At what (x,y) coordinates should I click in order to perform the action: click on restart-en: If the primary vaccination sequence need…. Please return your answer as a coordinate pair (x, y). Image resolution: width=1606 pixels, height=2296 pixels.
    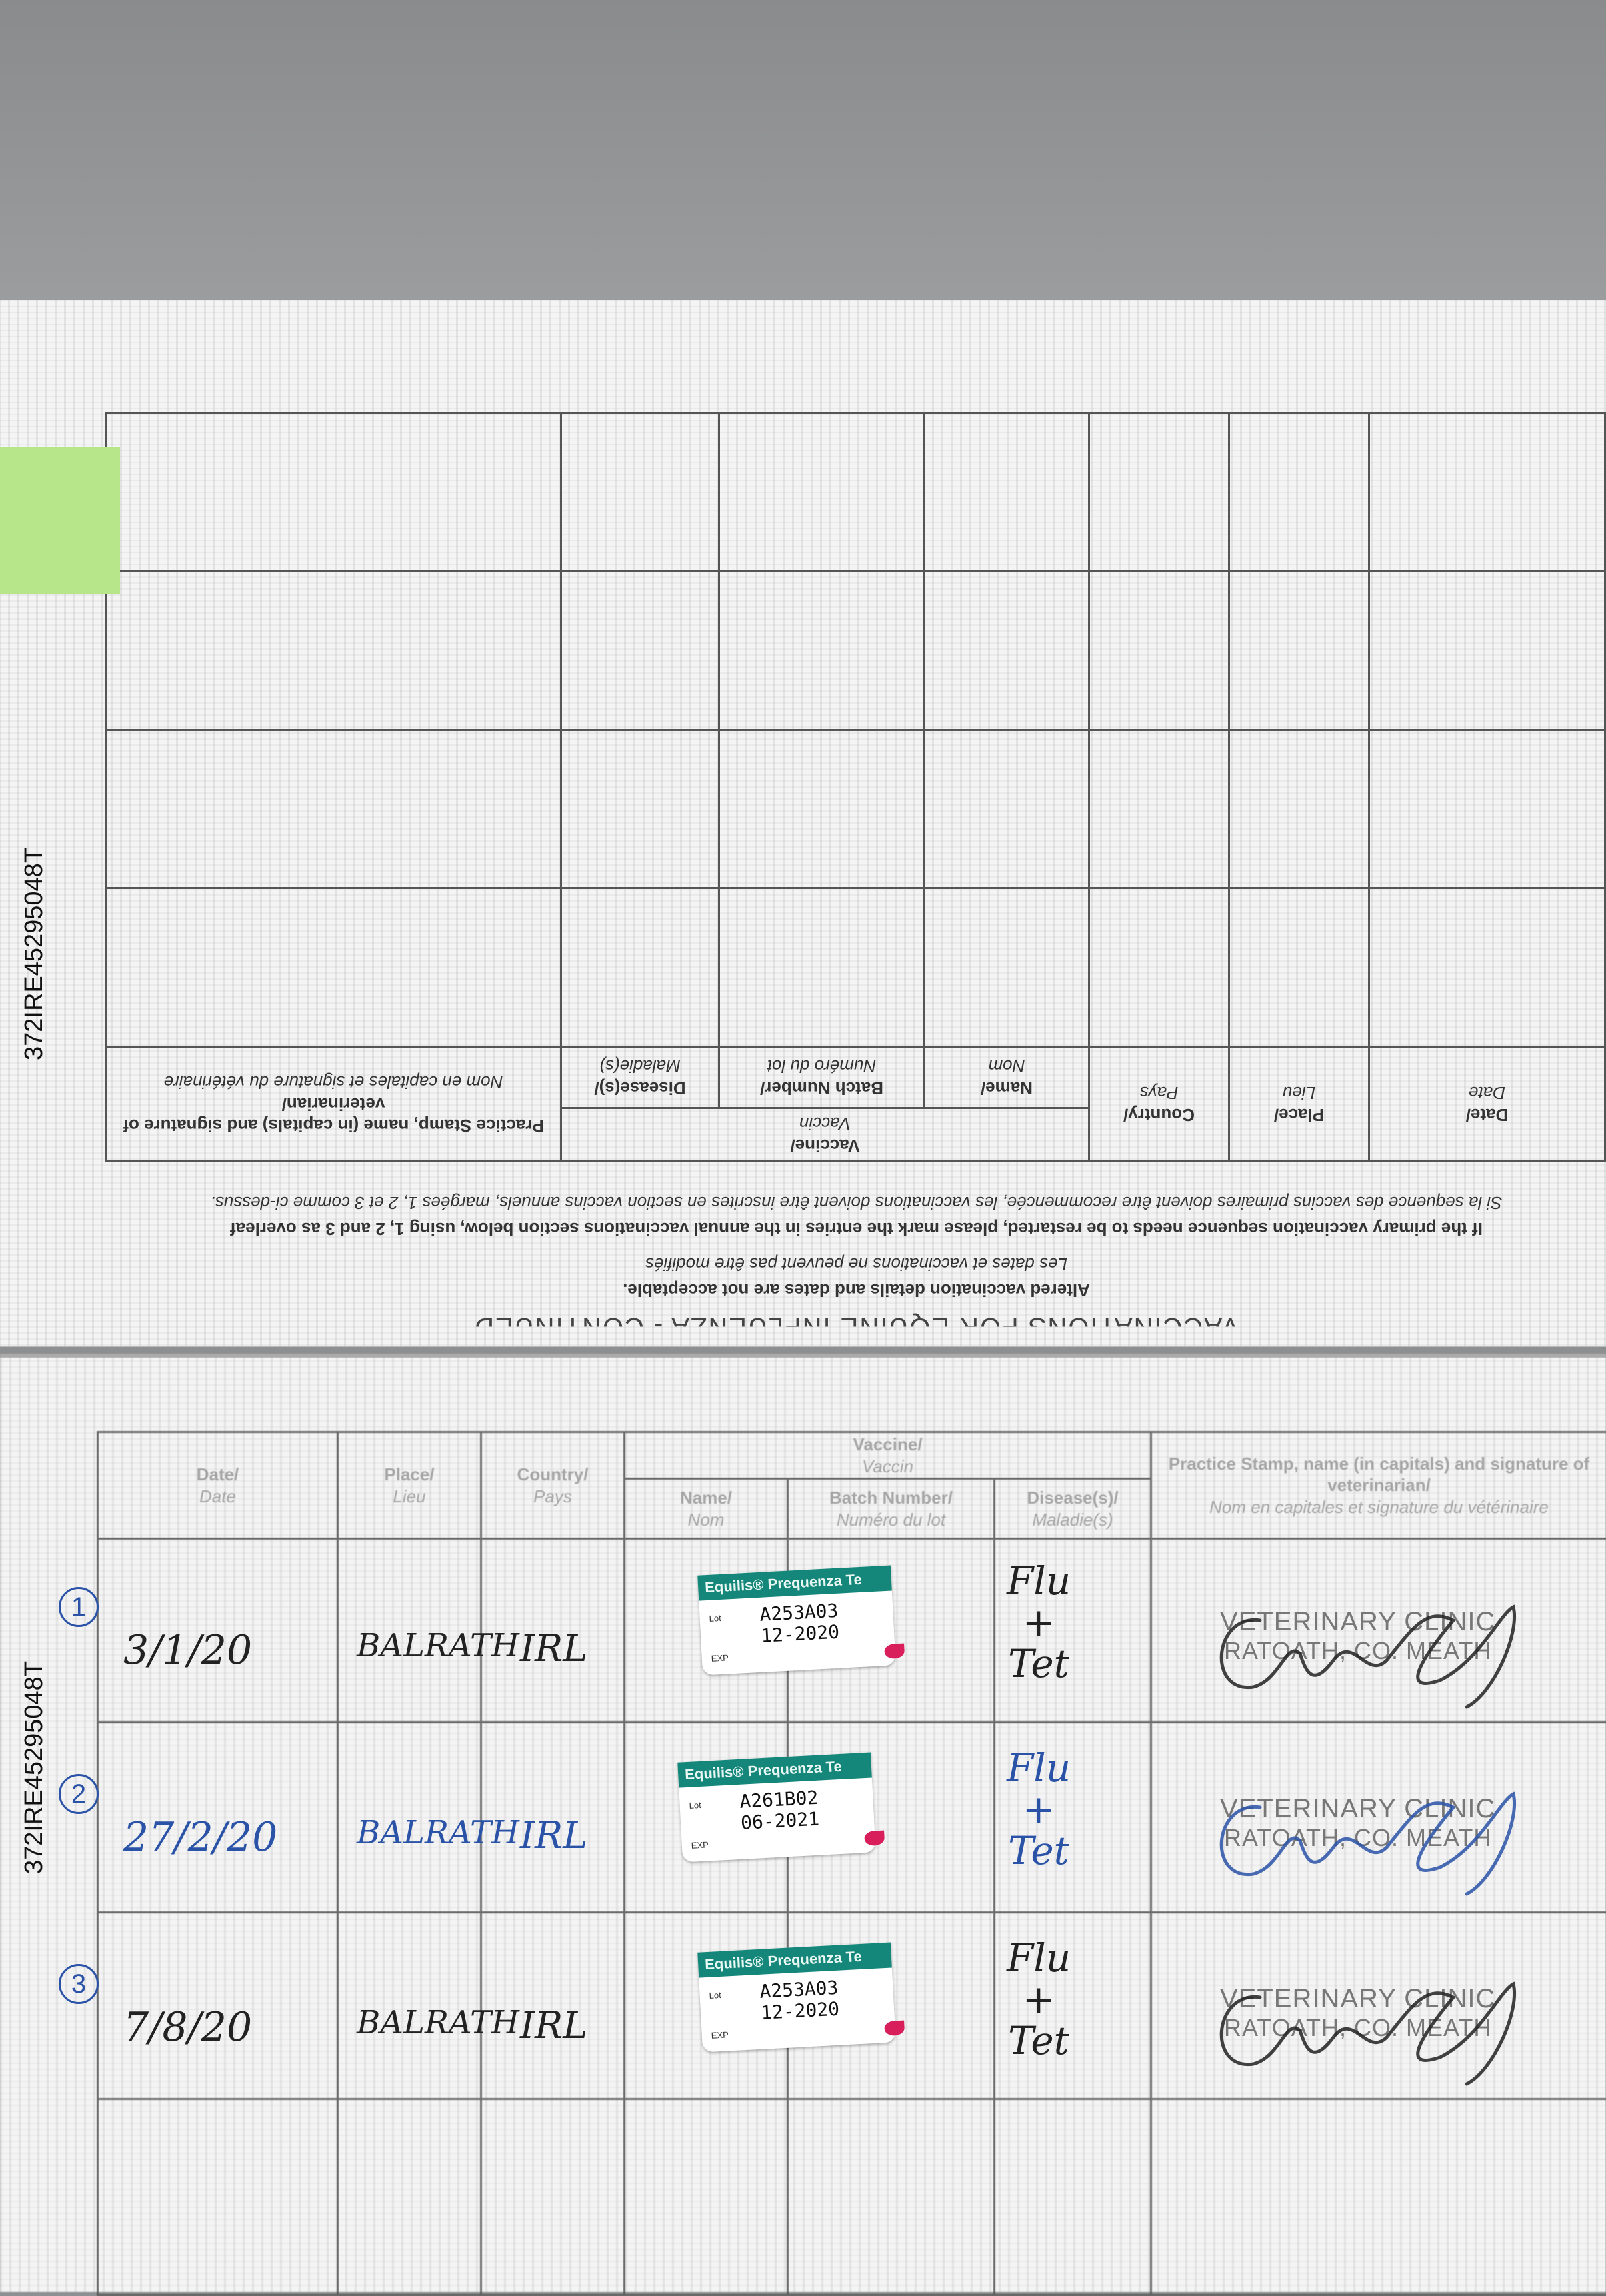
    Looking at the image, I should click on (856, 1229).